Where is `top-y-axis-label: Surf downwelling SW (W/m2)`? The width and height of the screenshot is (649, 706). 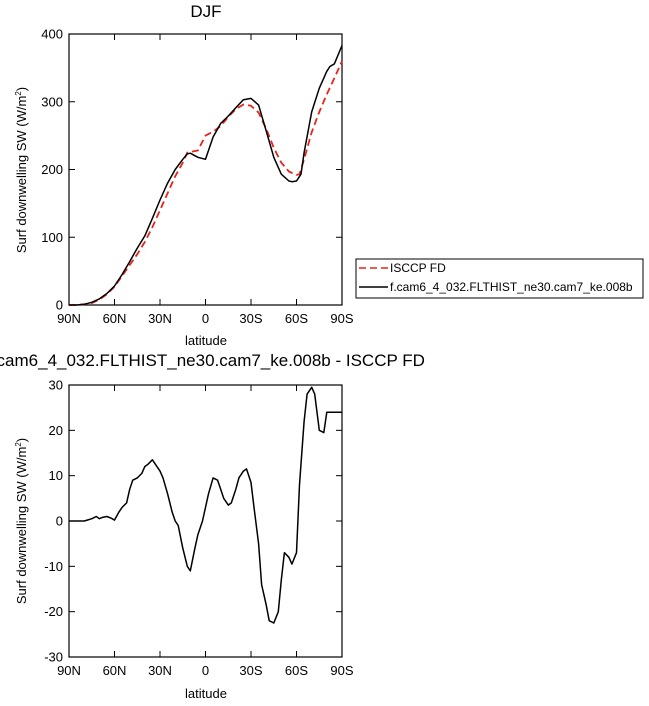
top-y-axis-label: Surf downwelling SW (W/m2) is located at coordinates (21, 170).